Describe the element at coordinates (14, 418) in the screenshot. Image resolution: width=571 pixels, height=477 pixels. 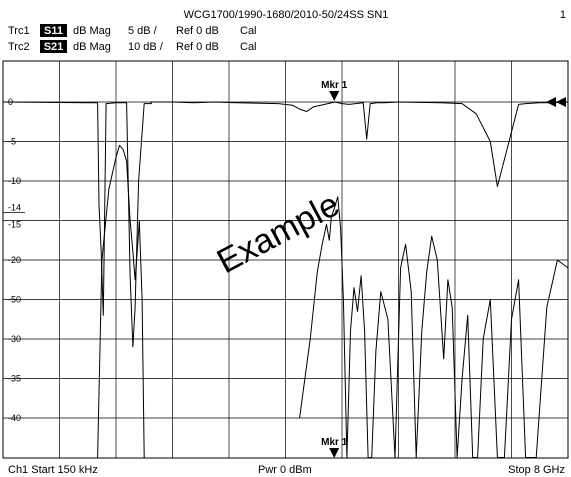
I see `y-tick-label: -40` at that location.